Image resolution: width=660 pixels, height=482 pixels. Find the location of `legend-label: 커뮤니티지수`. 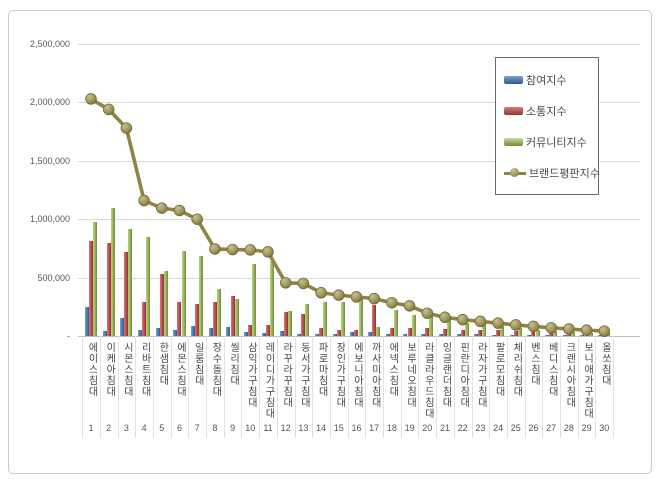

legend-label: 커뮤니티지수 is located at coordinates (556, 142).